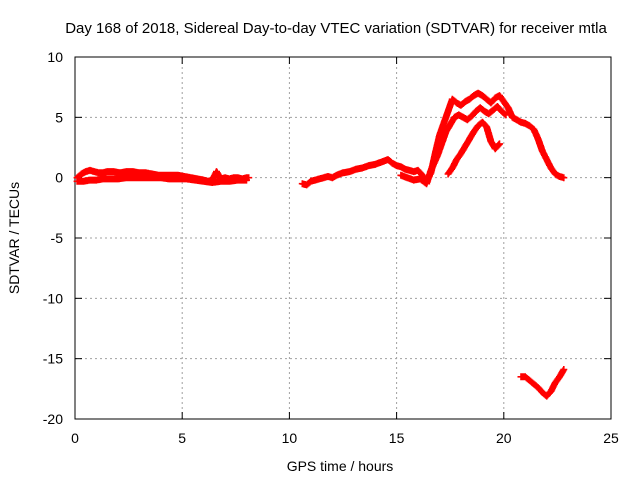  I want to click on y-tick-label: 0, so click(59, 178).